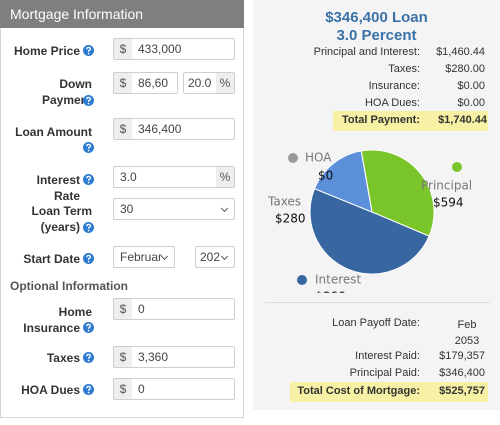 Image resolution: width=500 pixels, height=425 pixels. Describe the element at coordinates (394, 86) in the screenshot. I see `result-label: Insurance:` at that location.